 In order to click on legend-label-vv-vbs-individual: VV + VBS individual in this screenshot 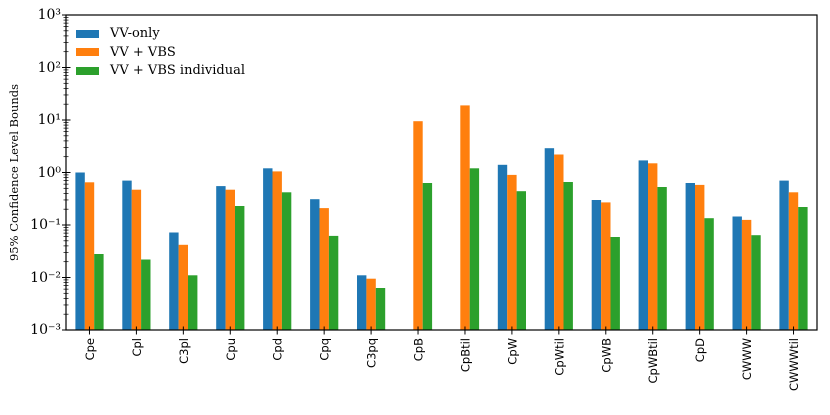, I will do `click(178, 70)`.